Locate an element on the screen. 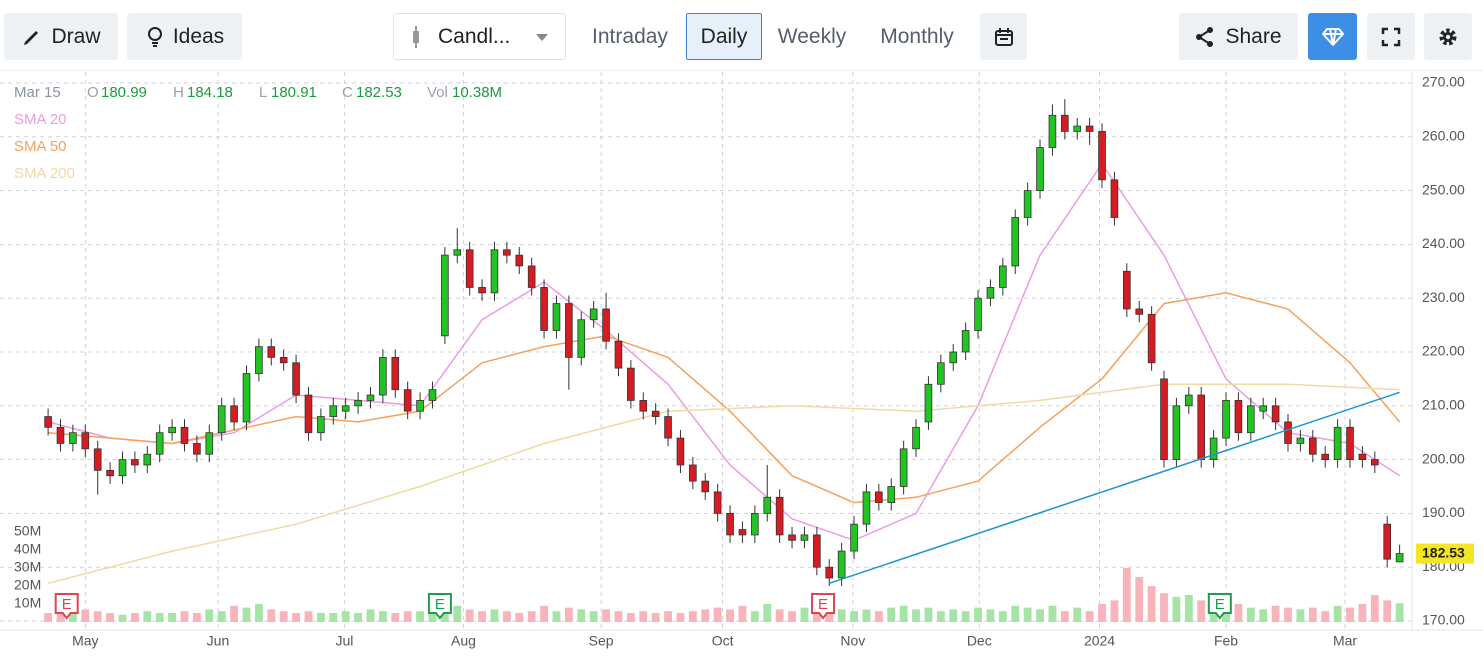 This screenshot has width=1483, height=661. y-tick-label: 230.00 is located at coordinates (1443, 297).